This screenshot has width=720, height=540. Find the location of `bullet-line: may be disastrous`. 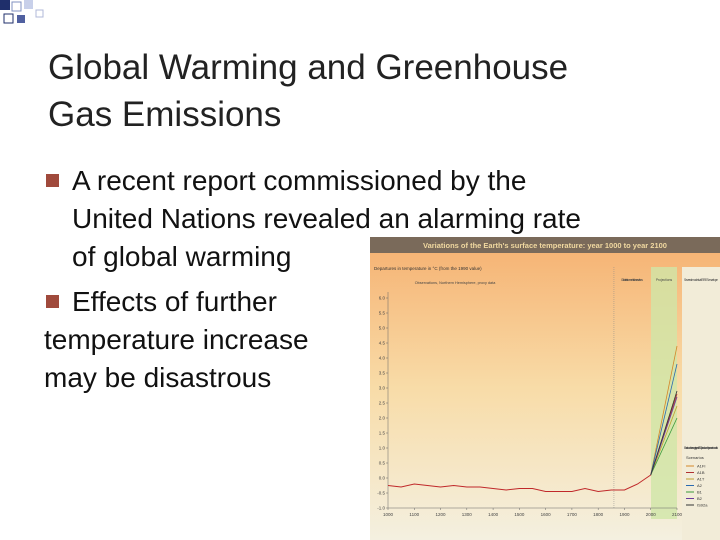

bullet-line: may be disastrous is located at coordinates (158, 377).